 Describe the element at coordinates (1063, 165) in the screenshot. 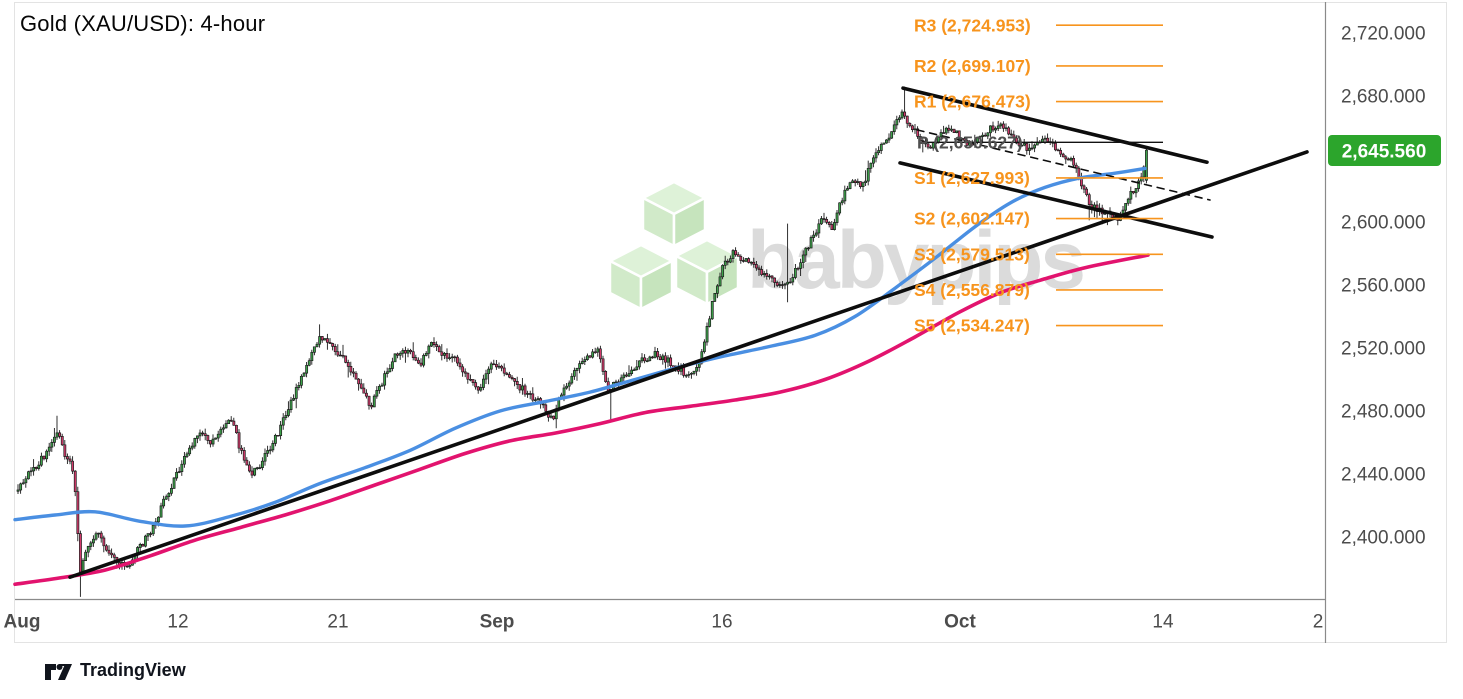

I see `falling-channel-midline` at that location.